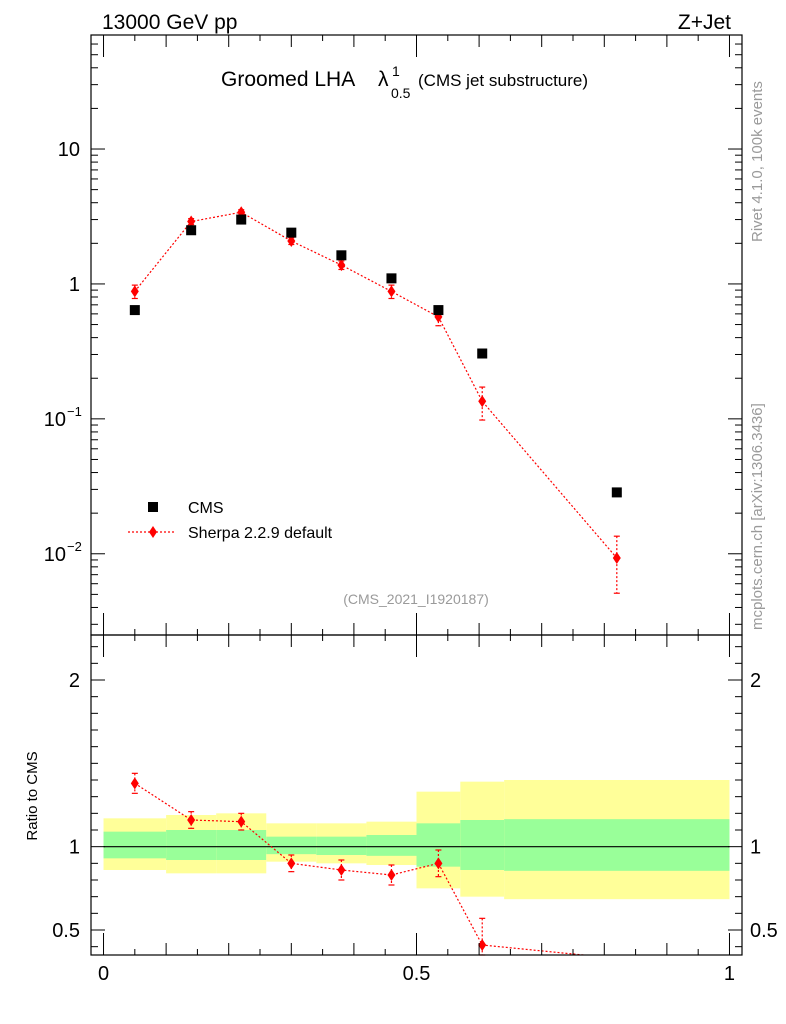 The image size is (786, 1024). I want to click on ratio-y-tick-label: 2, so click(74, 681).